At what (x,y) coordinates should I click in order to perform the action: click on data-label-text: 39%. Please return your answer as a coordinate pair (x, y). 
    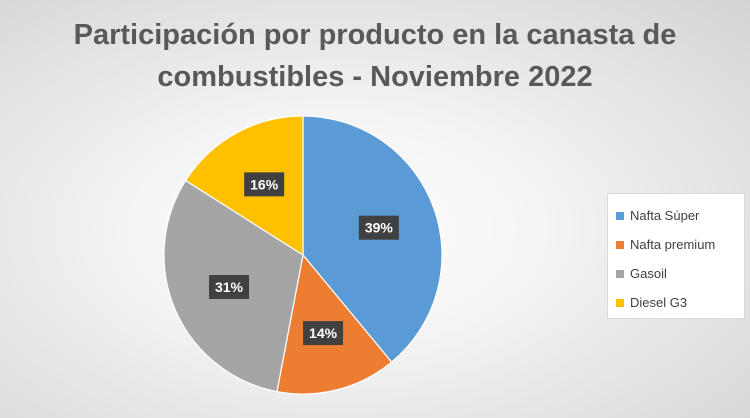
    Looking at the image, I should click on (379, 228).